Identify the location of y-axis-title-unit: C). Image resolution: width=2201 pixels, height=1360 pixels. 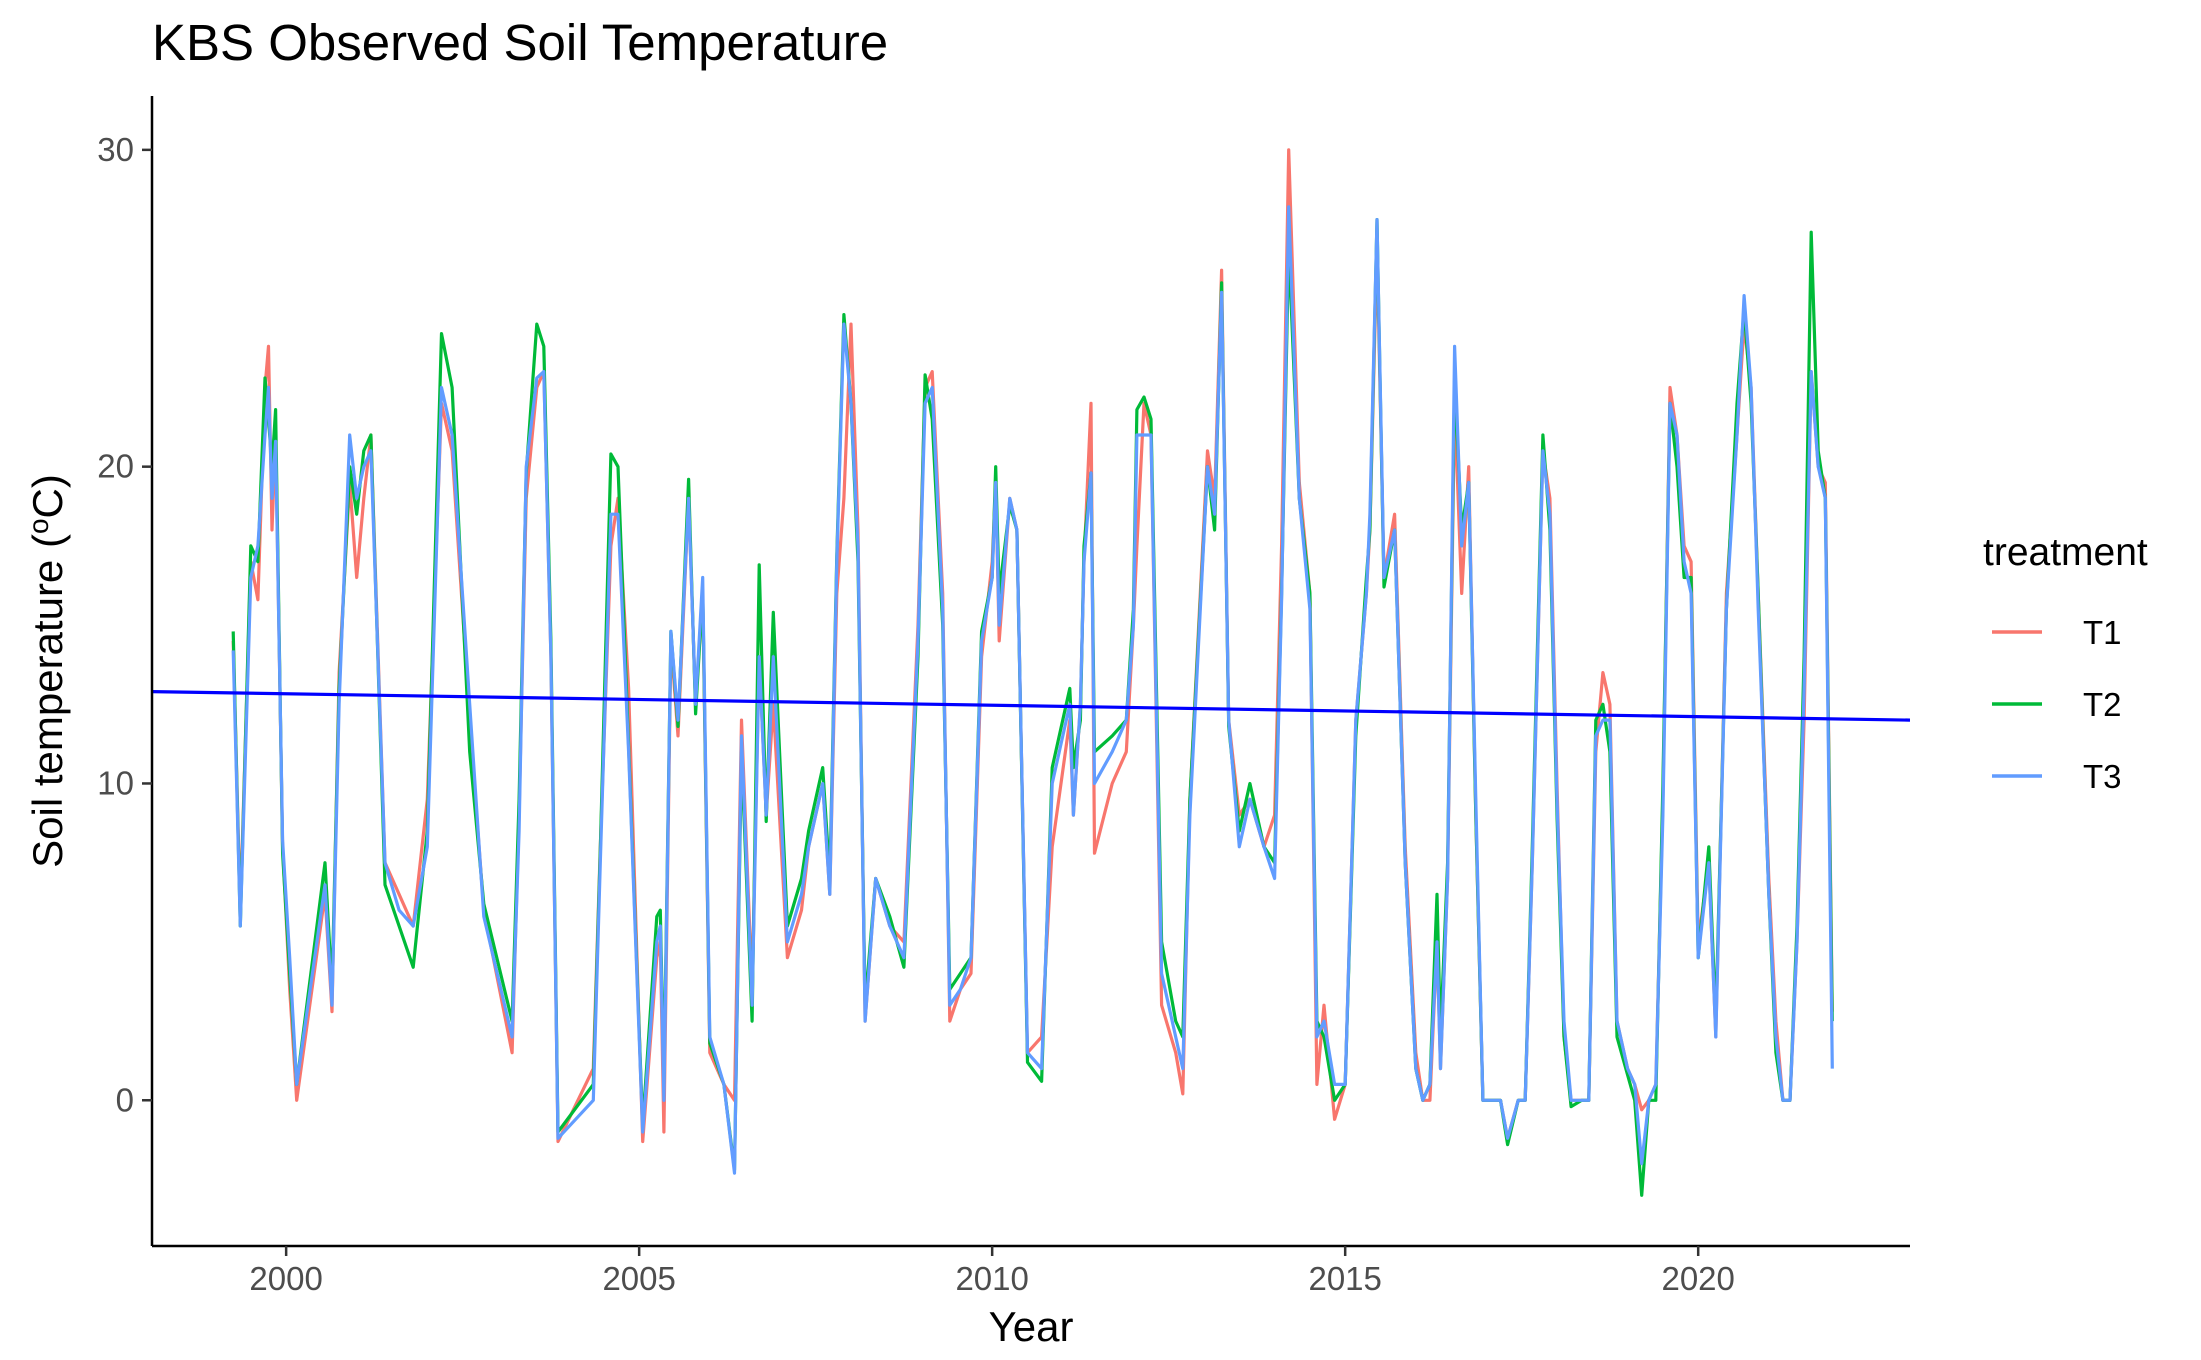
(47, 496).